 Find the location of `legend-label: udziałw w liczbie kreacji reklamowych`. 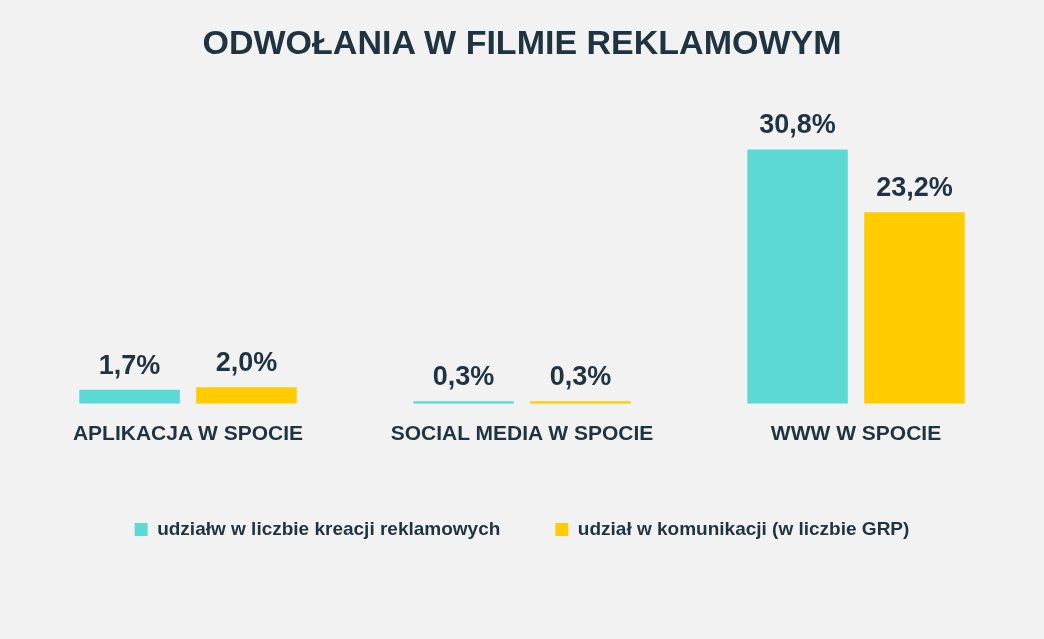

legend-label: udziałw w liczbie kreacji reklamowych is located at coordinates (329, 528).